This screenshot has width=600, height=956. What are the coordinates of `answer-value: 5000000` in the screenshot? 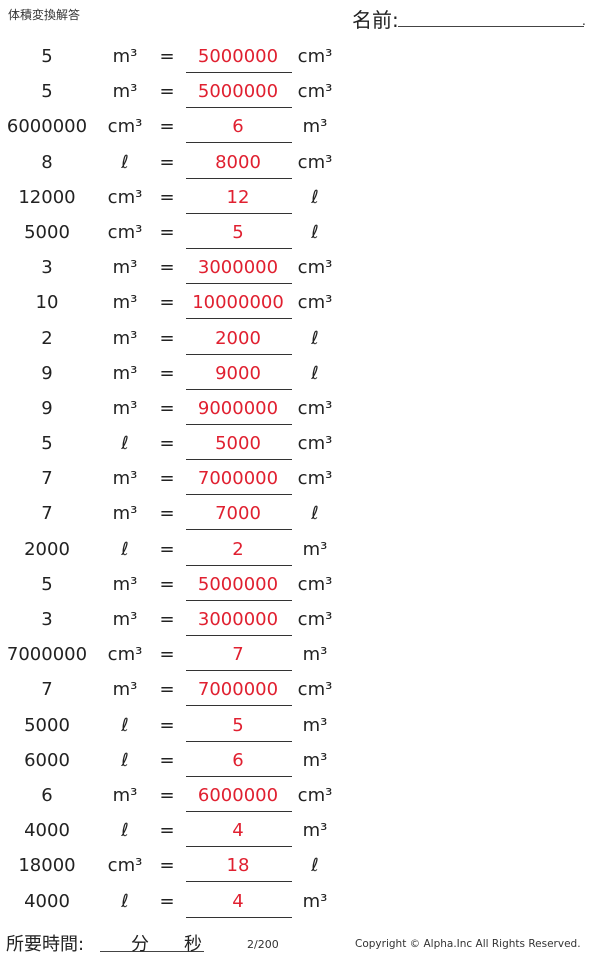 It's located at (238, 584).